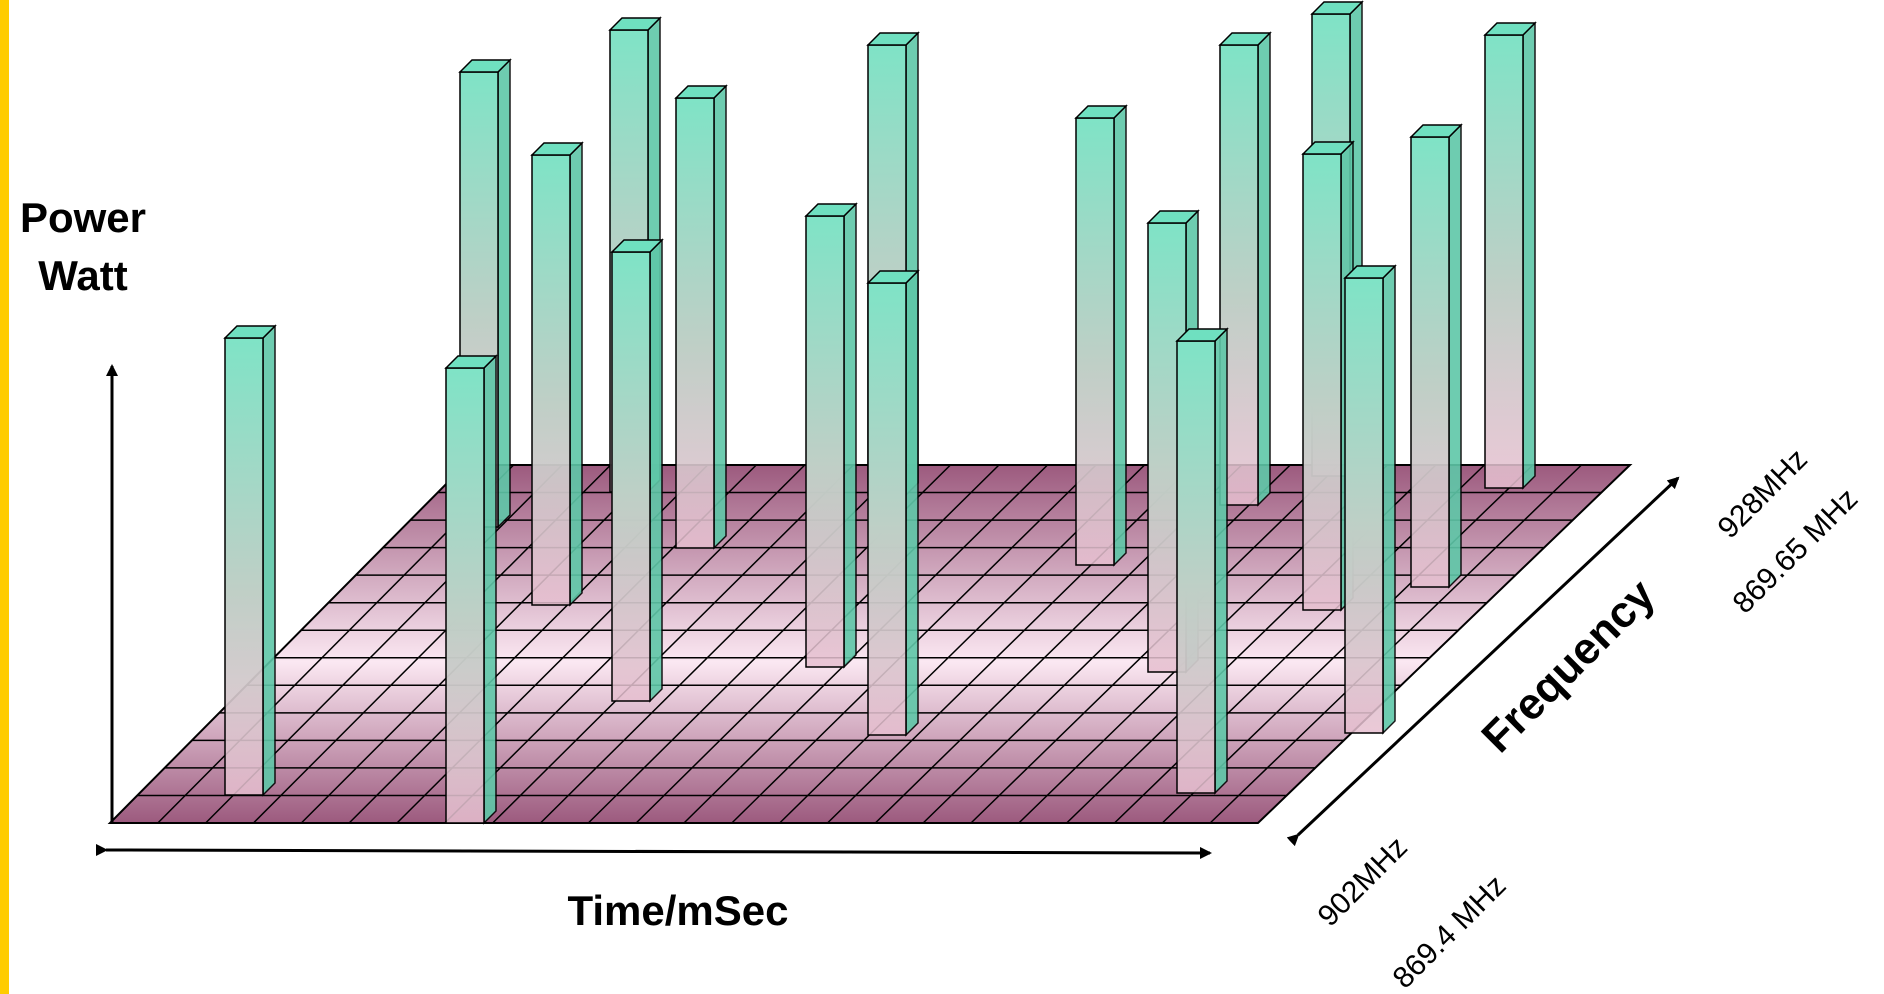  Describe the element at coordinates (83, 217) in the screenshot. I see `power-label: Power` at that location.